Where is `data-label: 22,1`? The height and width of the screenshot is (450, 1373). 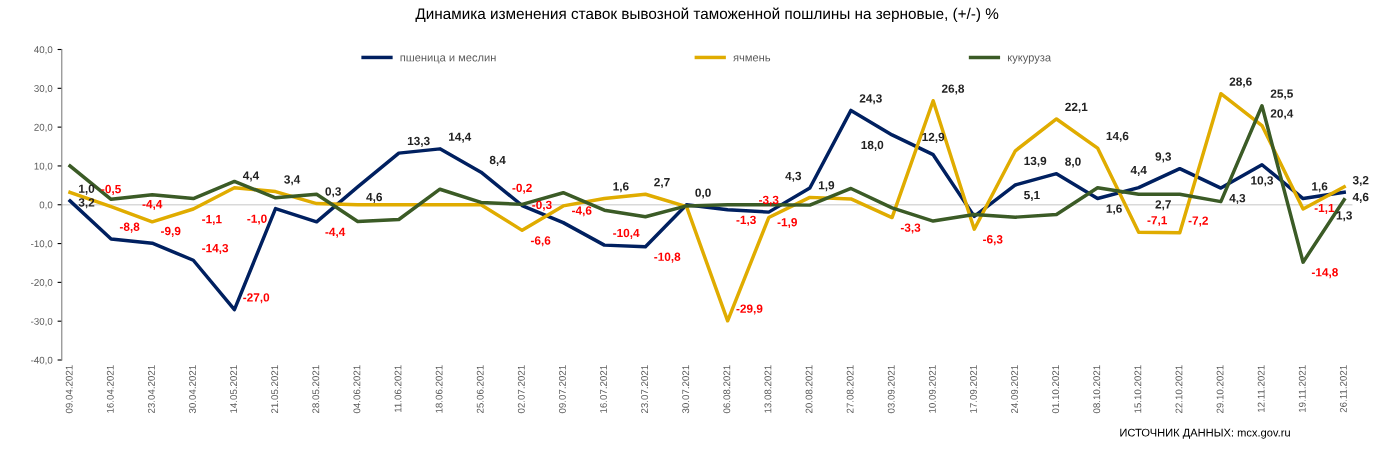
data-label: 22,1 is located at coordinates (1076, 107).